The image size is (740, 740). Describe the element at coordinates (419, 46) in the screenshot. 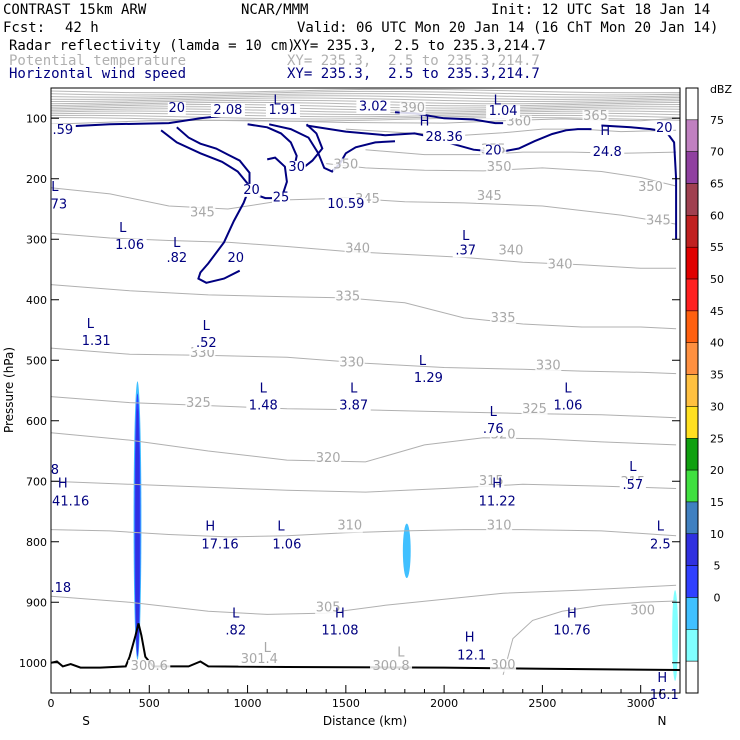

I see `field-1-xy: XY= 235.3, 2.5 to 235.3,214.7` at that location.